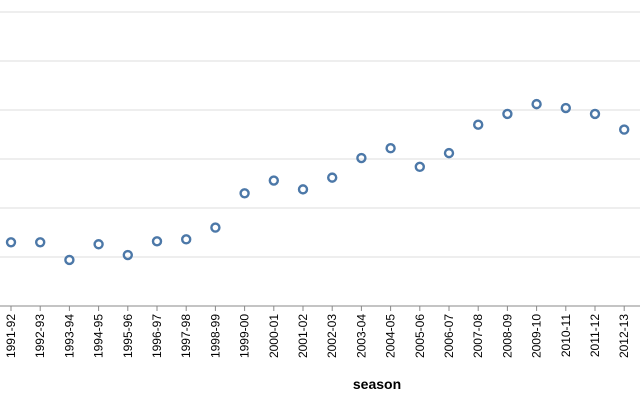 This screenshot has height=400, width=640. I want to click on x-tick-label: 1992-93, so click(40, 336).